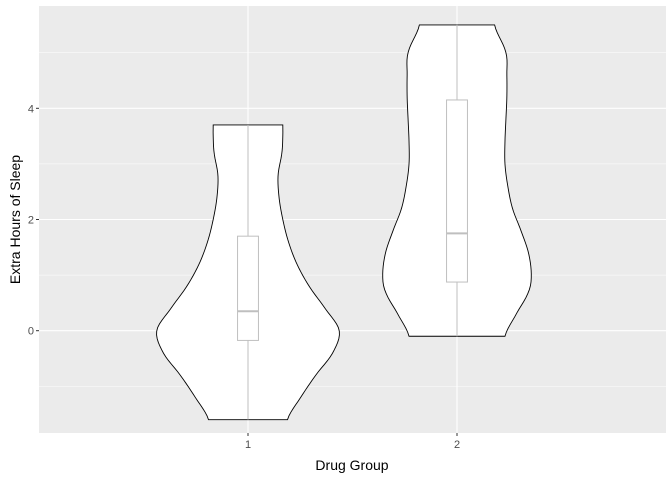 Image resolution: width=672 pixels, height=480 pixels. Describe the element at coordinates (31, 332) in the screenshot. I see `y-tick-label: 0` at that location.